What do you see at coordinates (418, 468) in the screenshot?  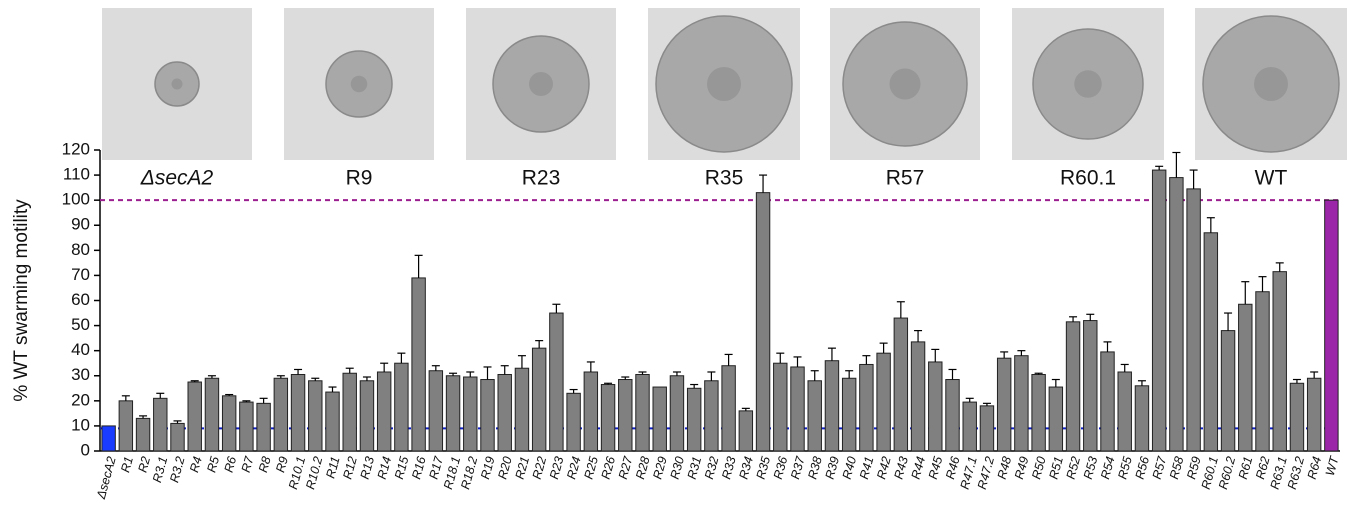 I see `x-tick-label: R16` at bounding box center [418, 468].